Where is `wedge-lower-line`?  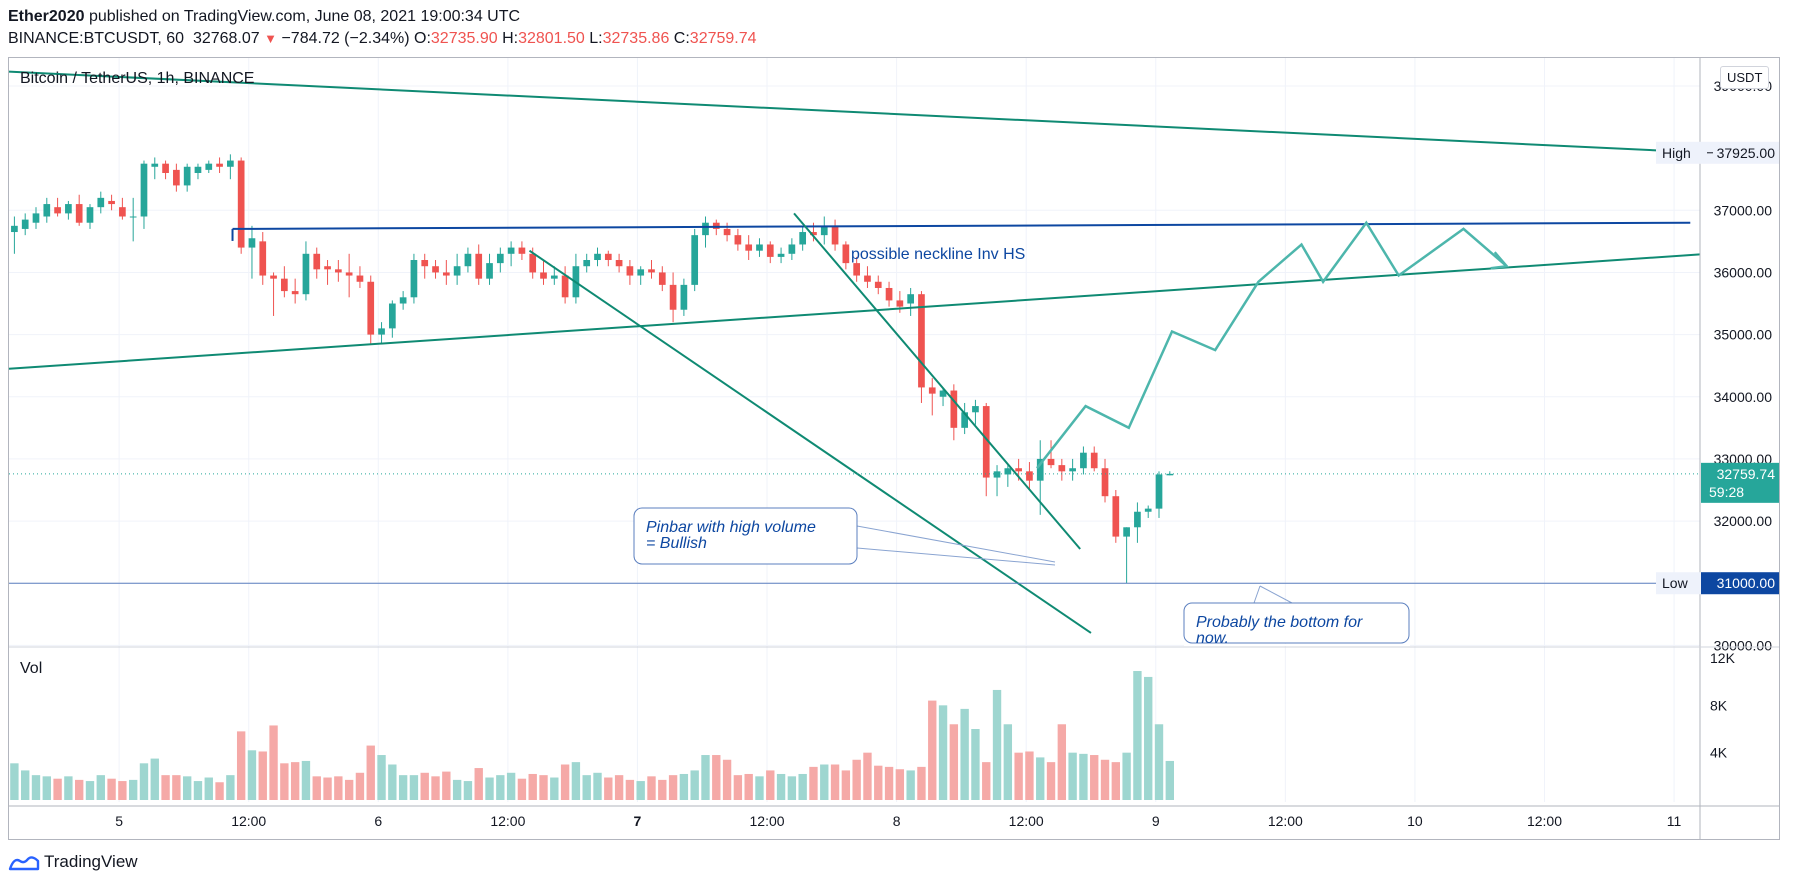 wedge-lower-line is located at coordinates (810, 441).